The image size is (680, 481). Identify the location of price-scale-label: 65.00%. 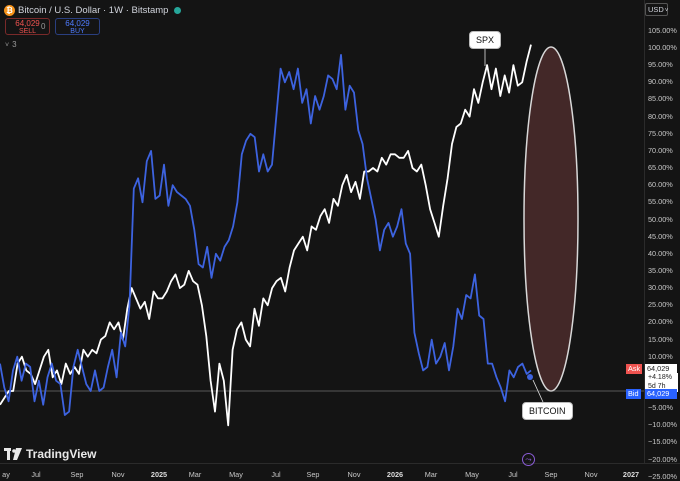
(660, 168).